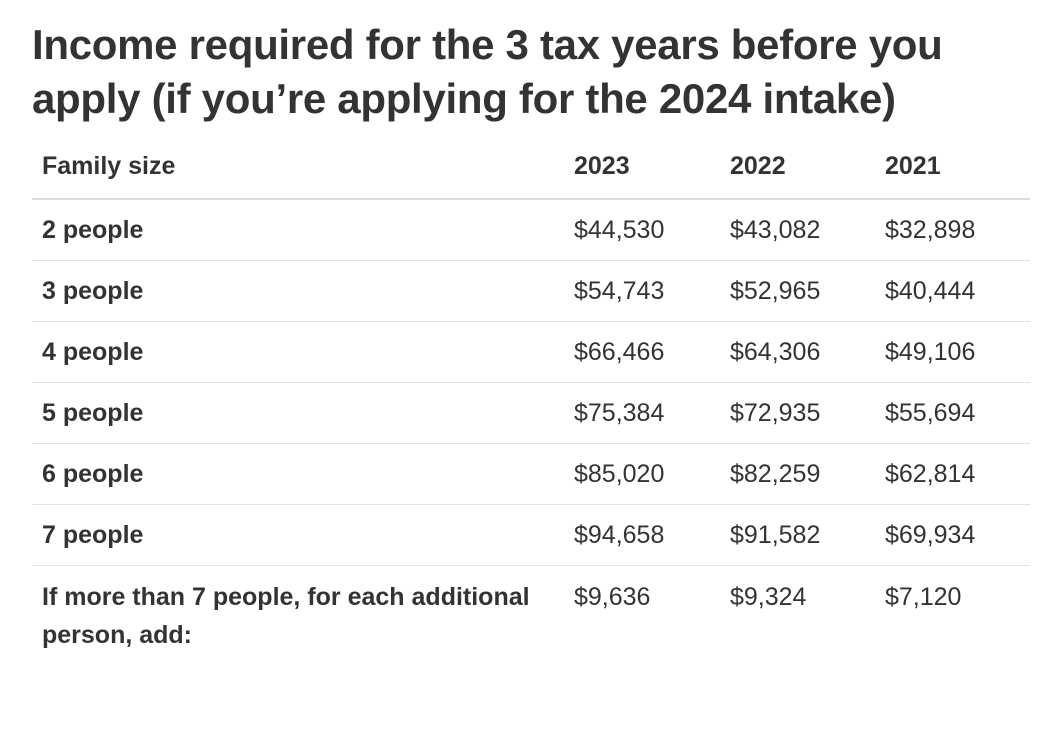 Image resolution: width=1048 pixels, height=730 pixels. I want to click on income-cell: $62,814, so click(952, 474).